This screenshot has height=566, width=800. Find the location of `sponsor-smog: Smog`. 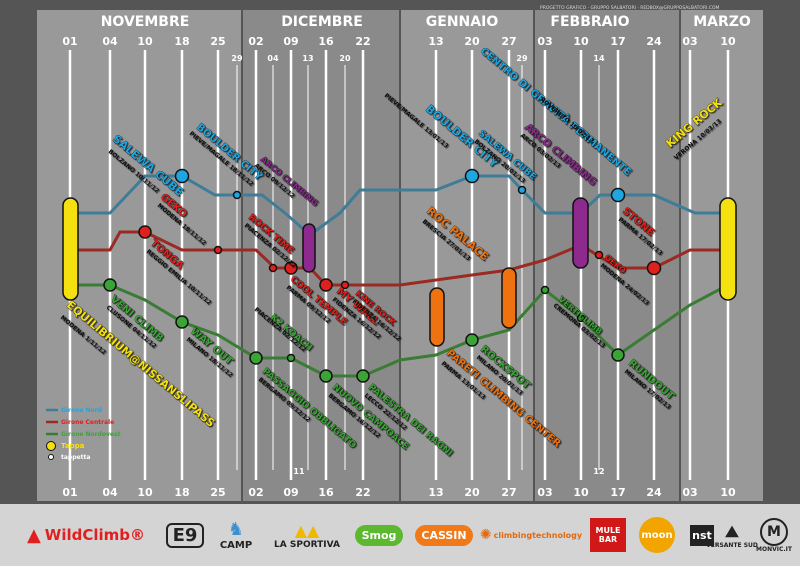

sponsor-smog: Smog is located at coordinates (379, 535).